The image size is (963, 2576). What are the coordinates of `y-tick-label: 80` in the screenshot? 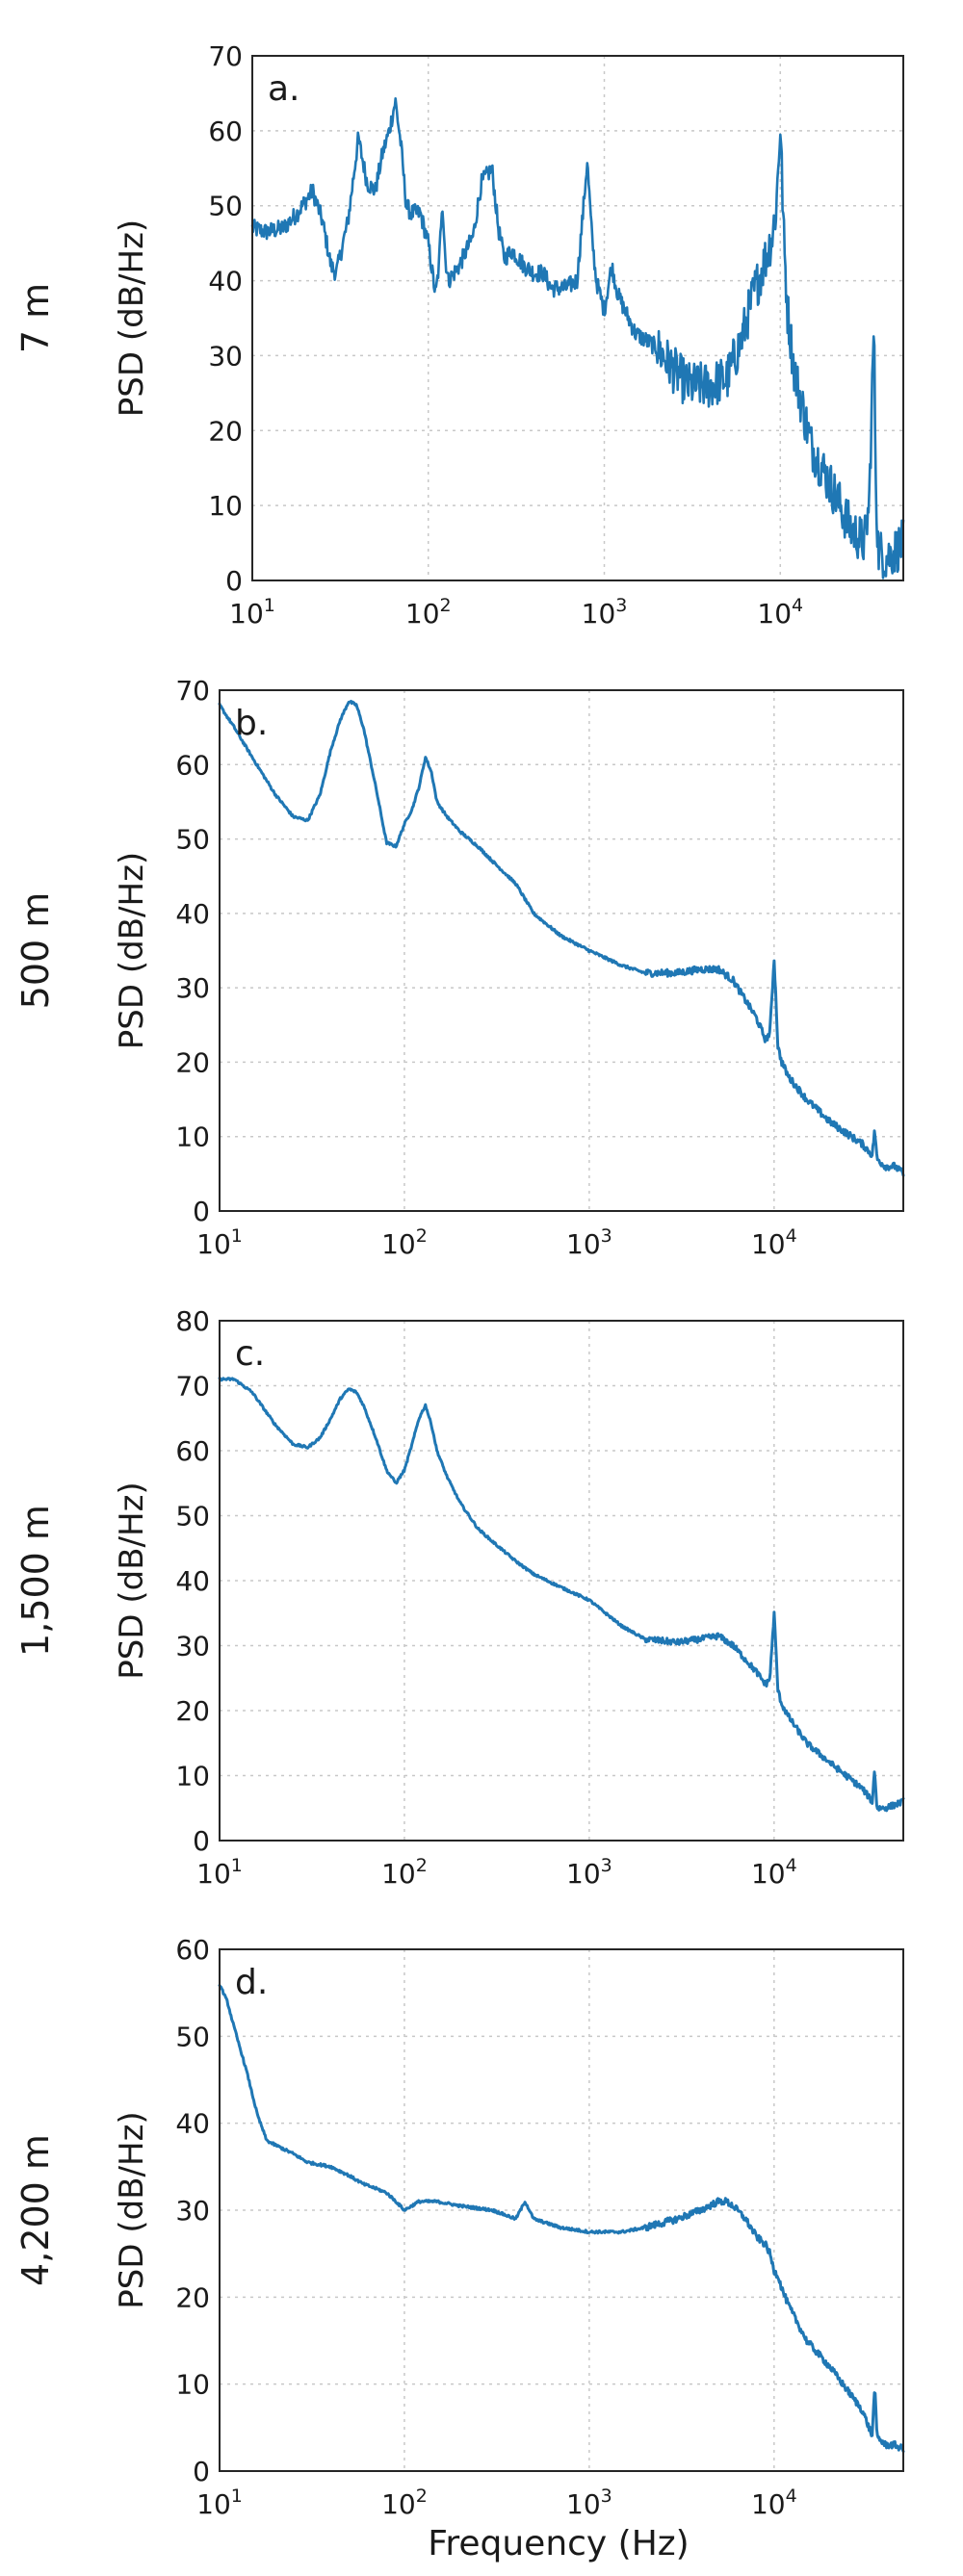 It's located at (192, 1321).